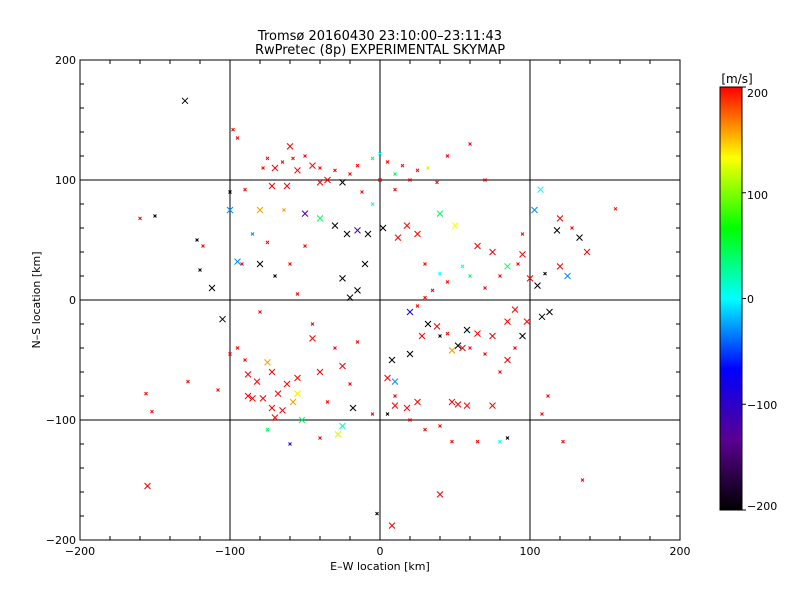 This screenshot has width=800, height=600. Describe the element at coordinates (36, 299) in the screenshot. I see `y-axis-label: N–S location [km]` at that location.